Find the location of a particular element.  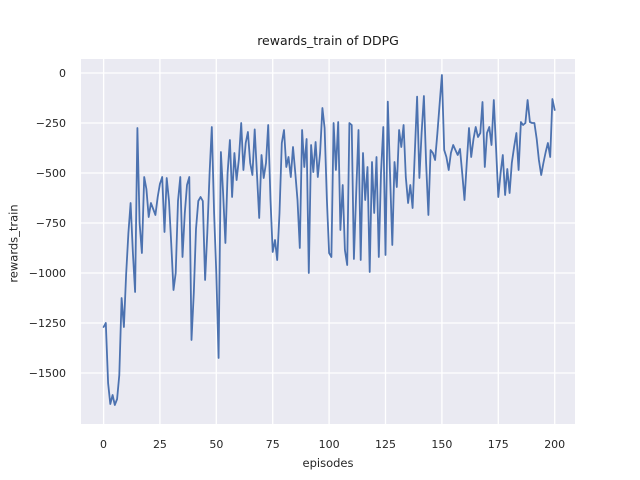

y-tick-label: −250 is located at coordinates (50, 123).